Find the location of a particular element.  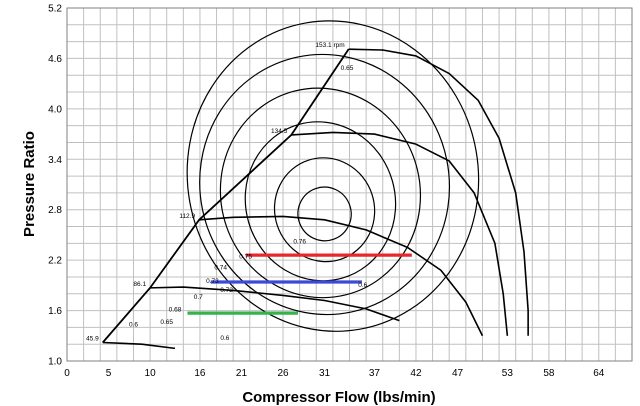

speed-line-label: 112.9 is located at coordinates (187, 216).